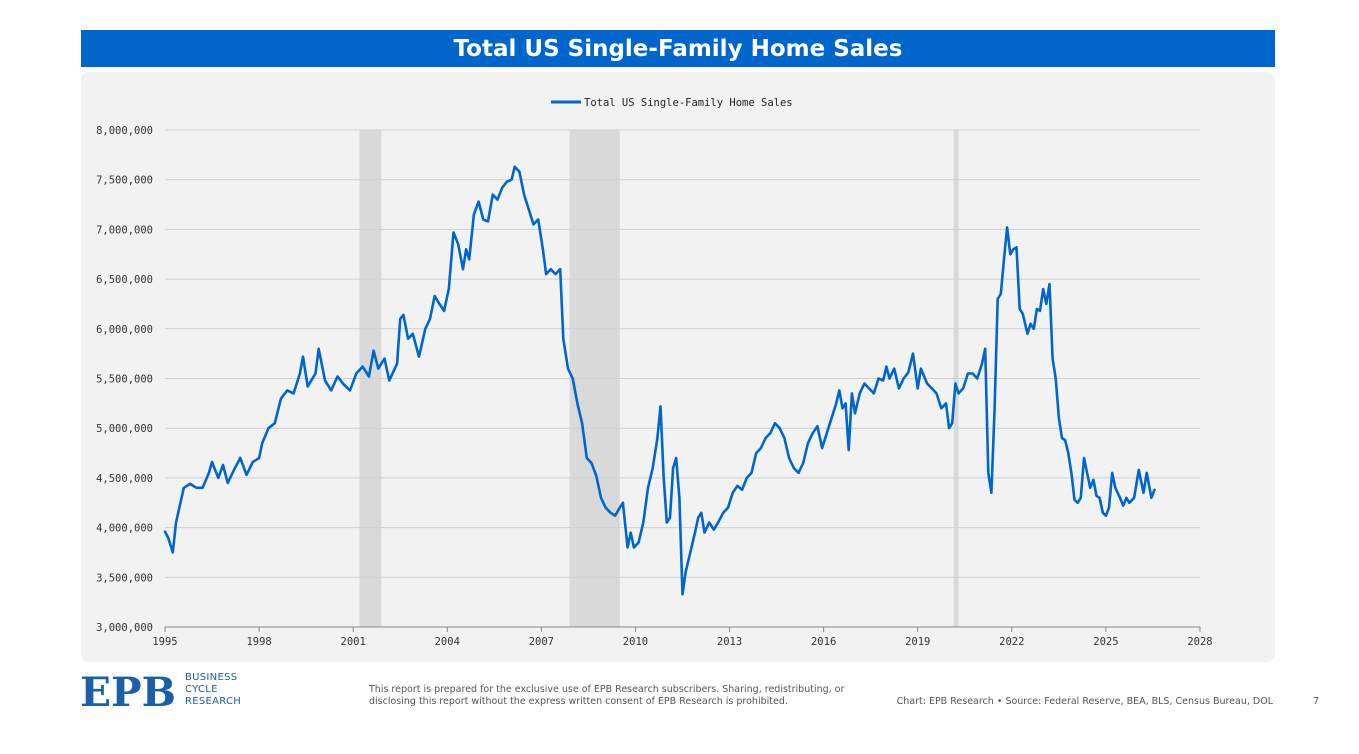 The width and height of the screenshot is (1359, 754). I want to click on y-tick-label: 3,500,000, so click(124, 578).